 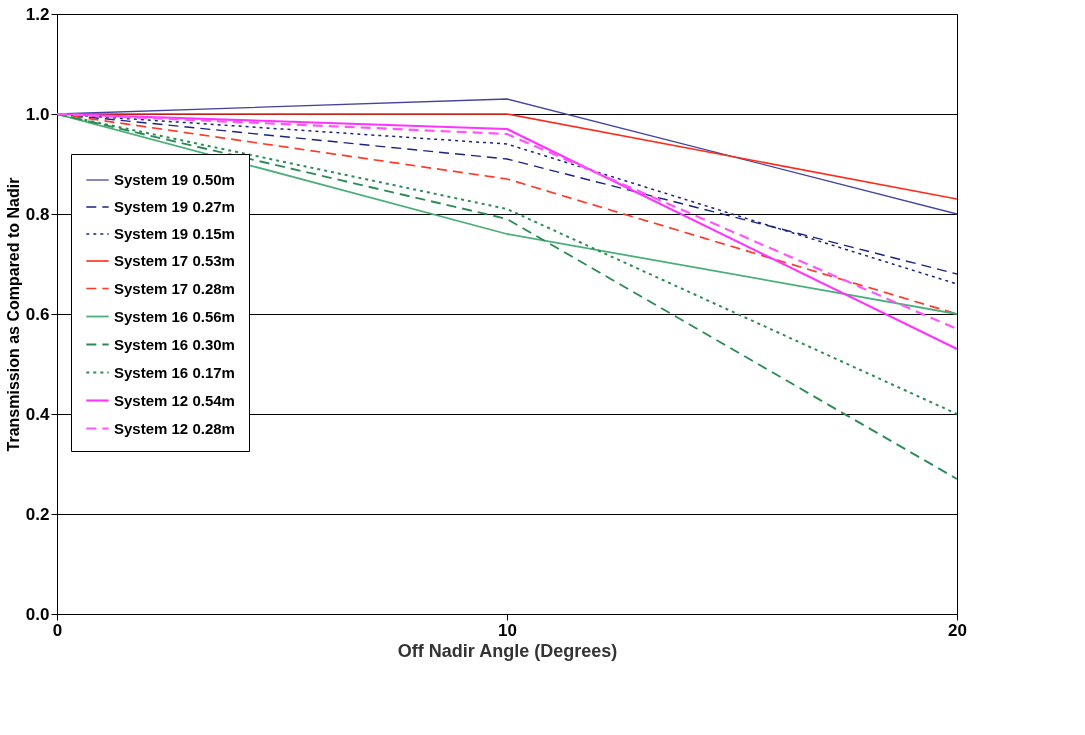 I want to click on y-tick-label: 0.6, so click(x=37, y=314).